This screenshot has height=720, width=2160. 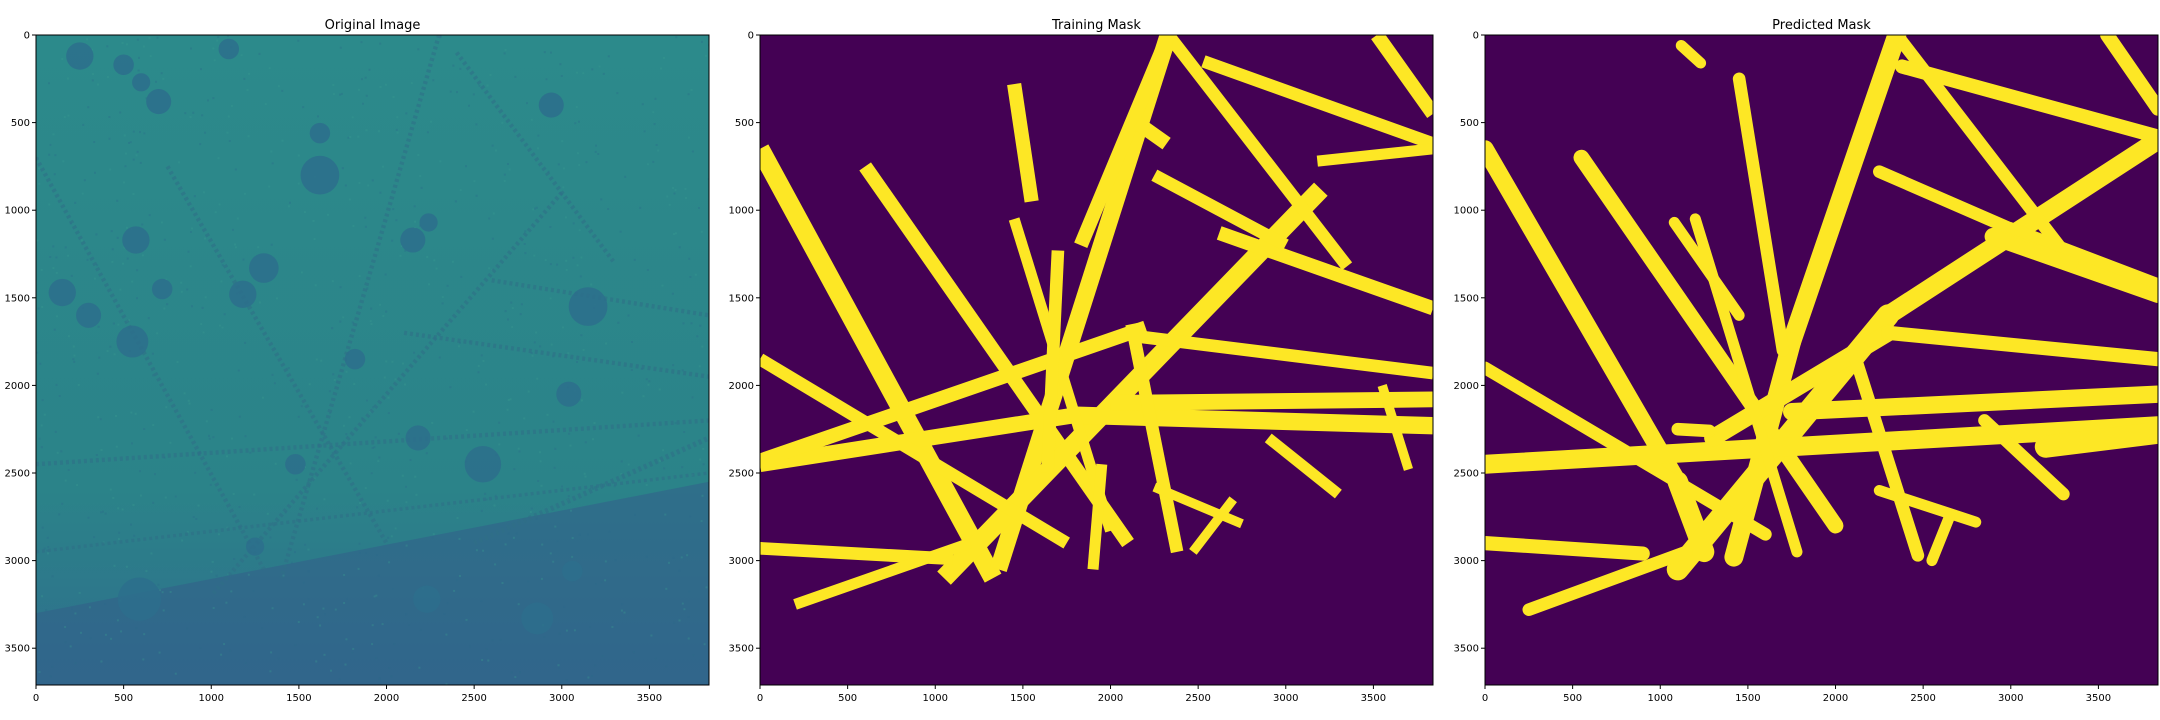 I want to click on panel-title: Original Image, so click(x=373, y=25).